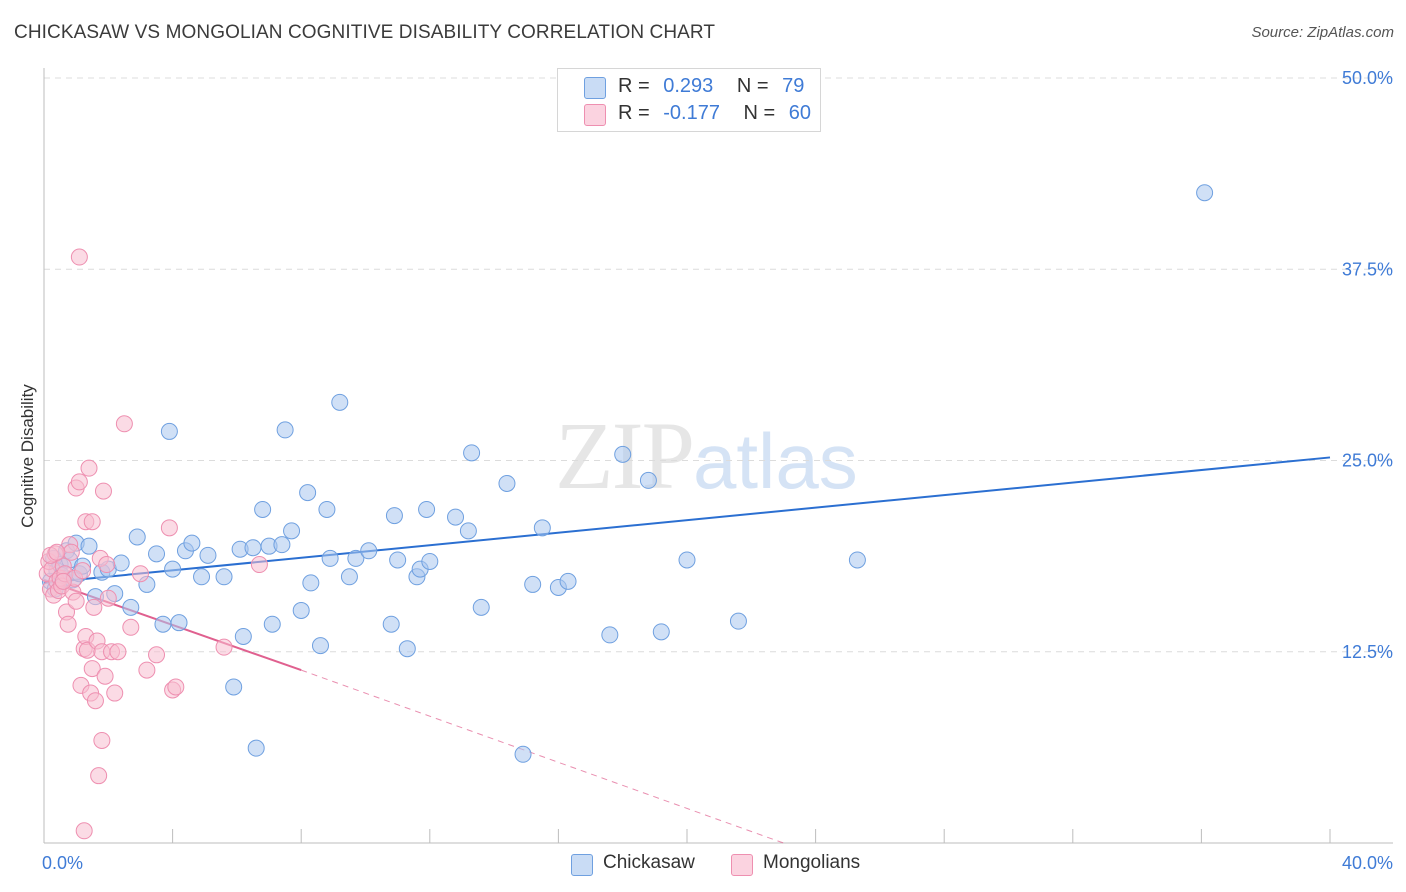 The width and height of the screenshot is (1406, 892). I want to click on x-tick-label: 0.0%, so click(62, 863).